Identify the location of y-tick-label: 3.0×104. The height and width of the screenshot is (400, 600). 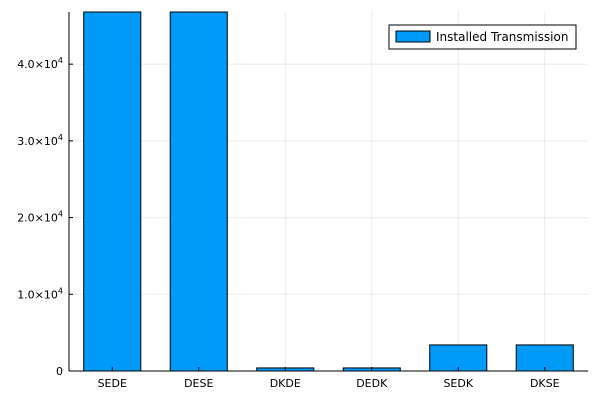
(40, 140).